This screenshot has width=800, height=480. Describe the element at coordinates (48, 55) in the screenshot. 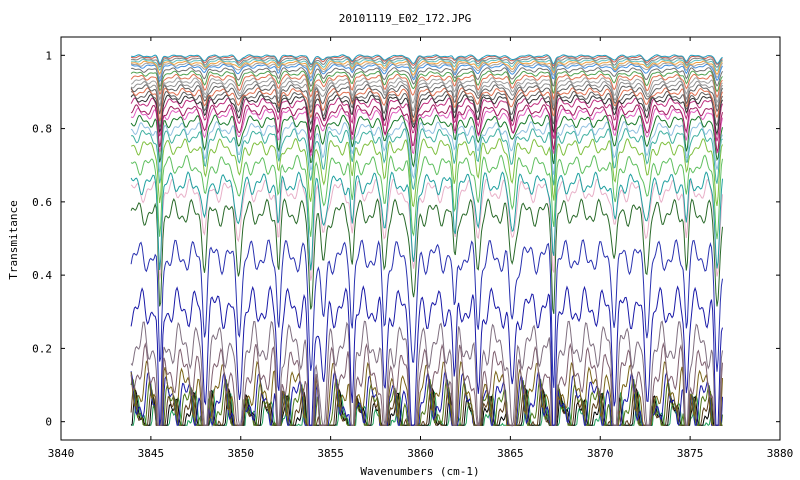

I see `y-tick-label: 1` at that location.